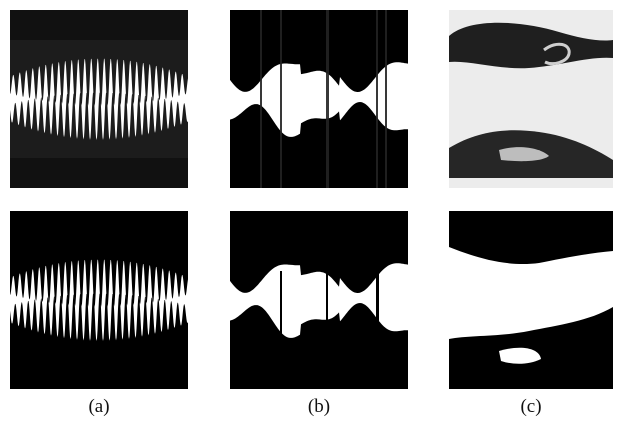  I want to click on image-c-grayscale, so click(531, 99).